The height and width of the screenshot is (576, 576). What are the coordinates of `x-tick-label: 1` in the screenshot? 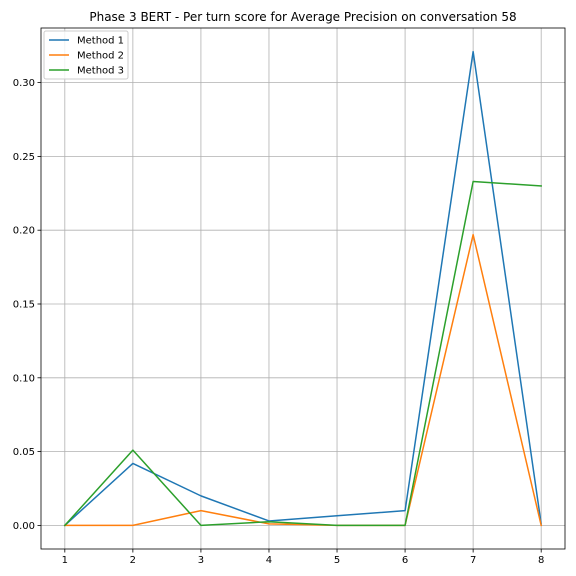 It's located at (65, 560).